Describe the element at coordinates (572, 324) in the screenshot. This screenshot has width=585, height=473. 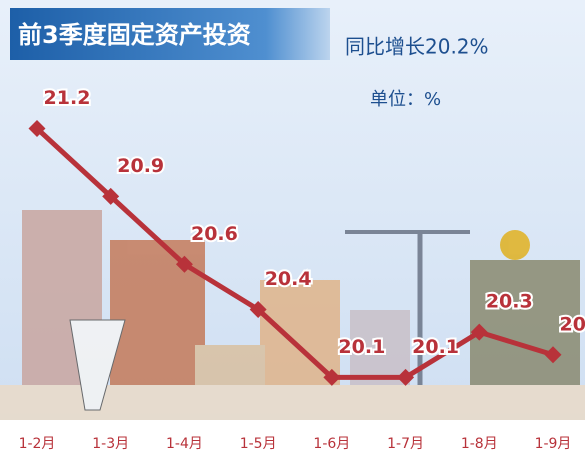
I see `data-label: 20.2` at that location.